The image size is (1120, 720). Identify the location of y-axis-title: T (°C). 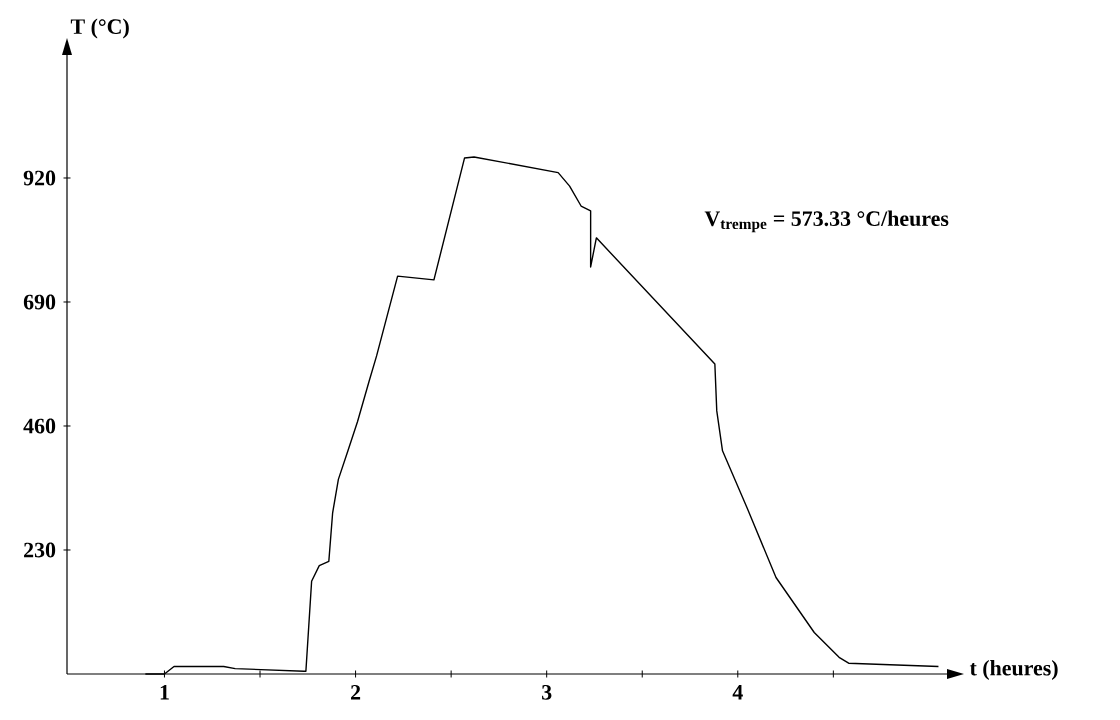
(99, 28).